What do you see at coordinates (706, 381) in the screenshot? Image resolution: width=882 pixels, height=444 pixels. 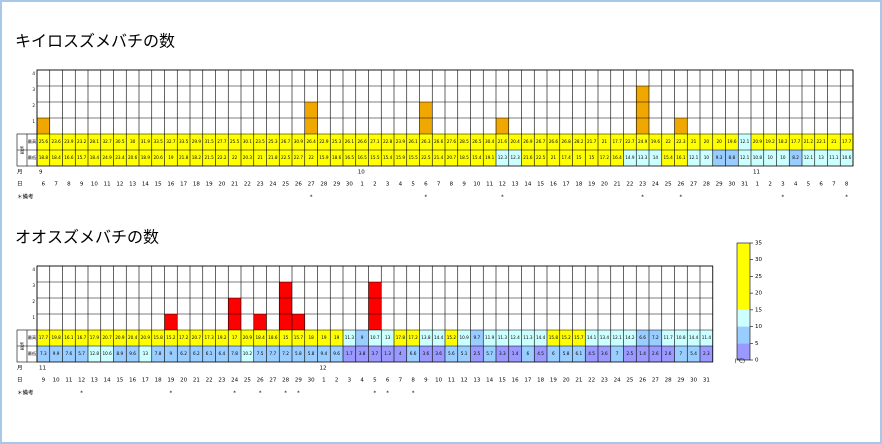 I see `day-label: 31` at bounding box center [706, 381].